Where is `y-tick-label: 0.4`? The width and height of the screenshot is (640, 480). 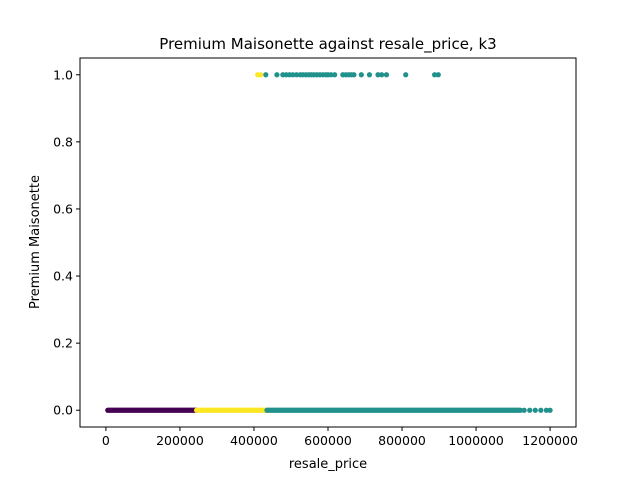
y-tick-label: 0.4 is located at coordinates (63, 276).